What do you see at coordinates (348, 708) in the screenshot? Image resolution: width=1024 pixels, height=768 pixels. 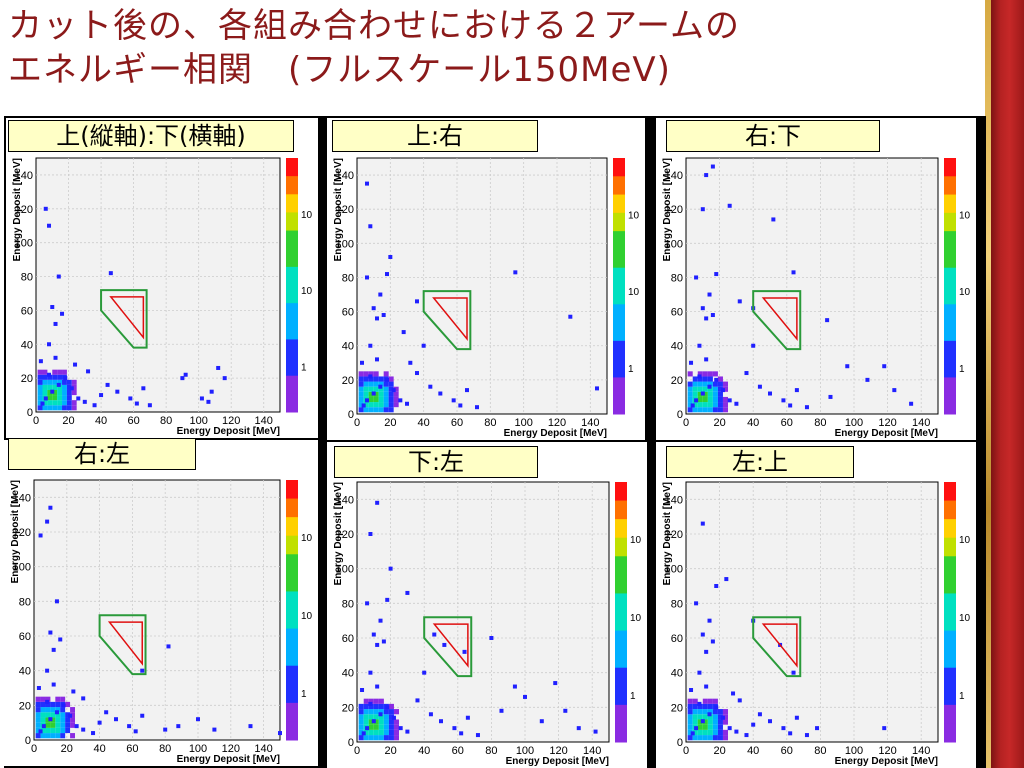 I see `y-tick-label: 20` at bounding box center [348, 708].